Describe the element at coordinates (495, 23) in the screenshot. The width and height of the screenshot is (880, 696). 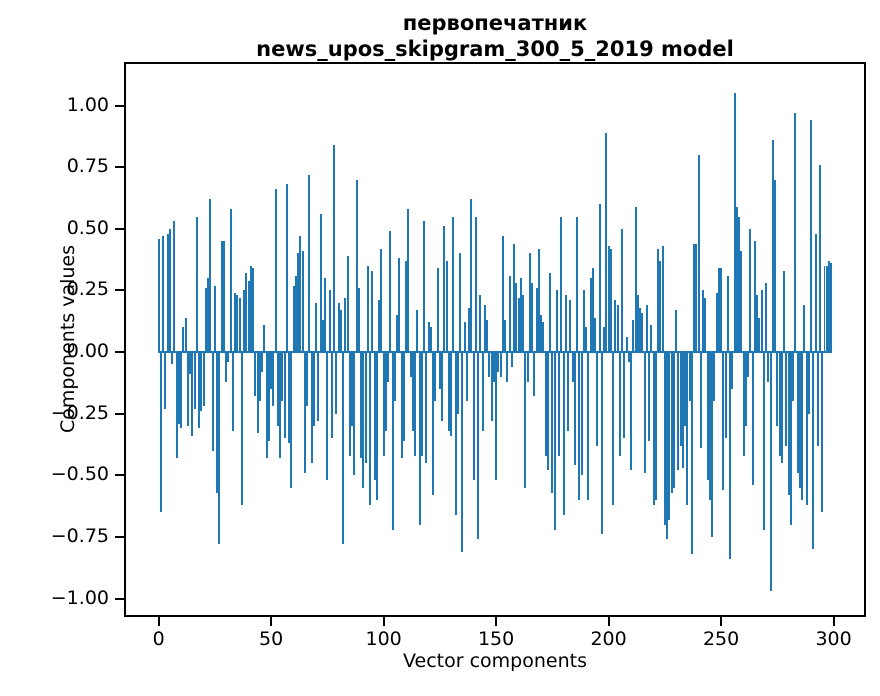
I see `chart-title-word: первопечатник` at that location.